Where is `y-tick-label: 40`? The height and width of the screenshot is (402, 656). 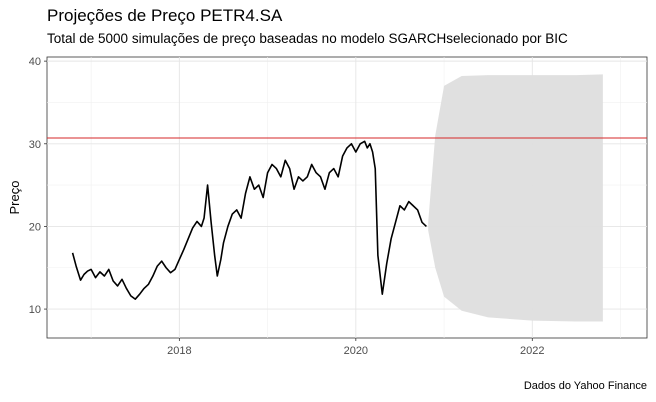 y-tick-label: 40 is located at coordinates (35, 62).